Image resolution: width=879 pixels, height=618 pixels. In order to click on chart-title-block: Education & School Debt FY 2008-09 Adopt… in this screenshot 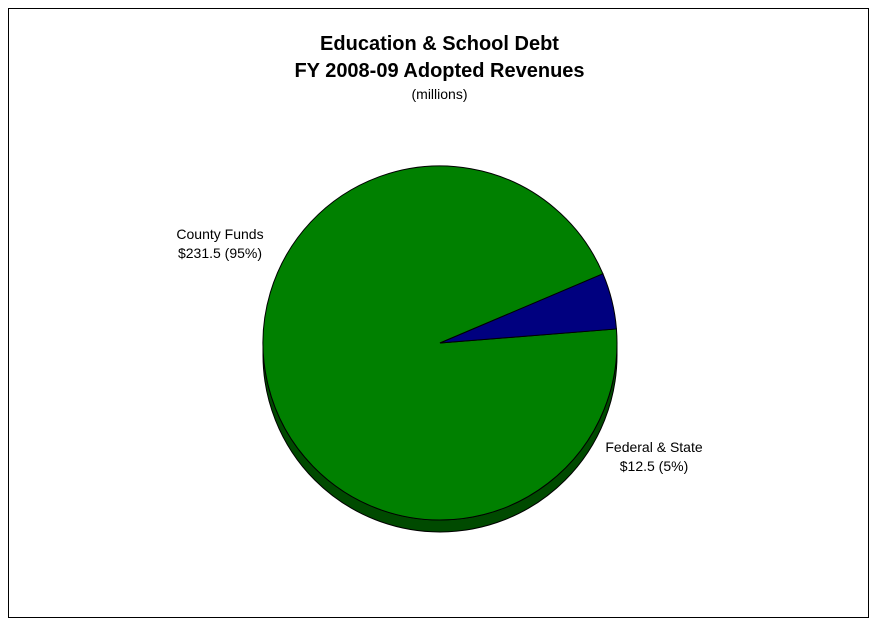, I will do `click(439, 67)`.